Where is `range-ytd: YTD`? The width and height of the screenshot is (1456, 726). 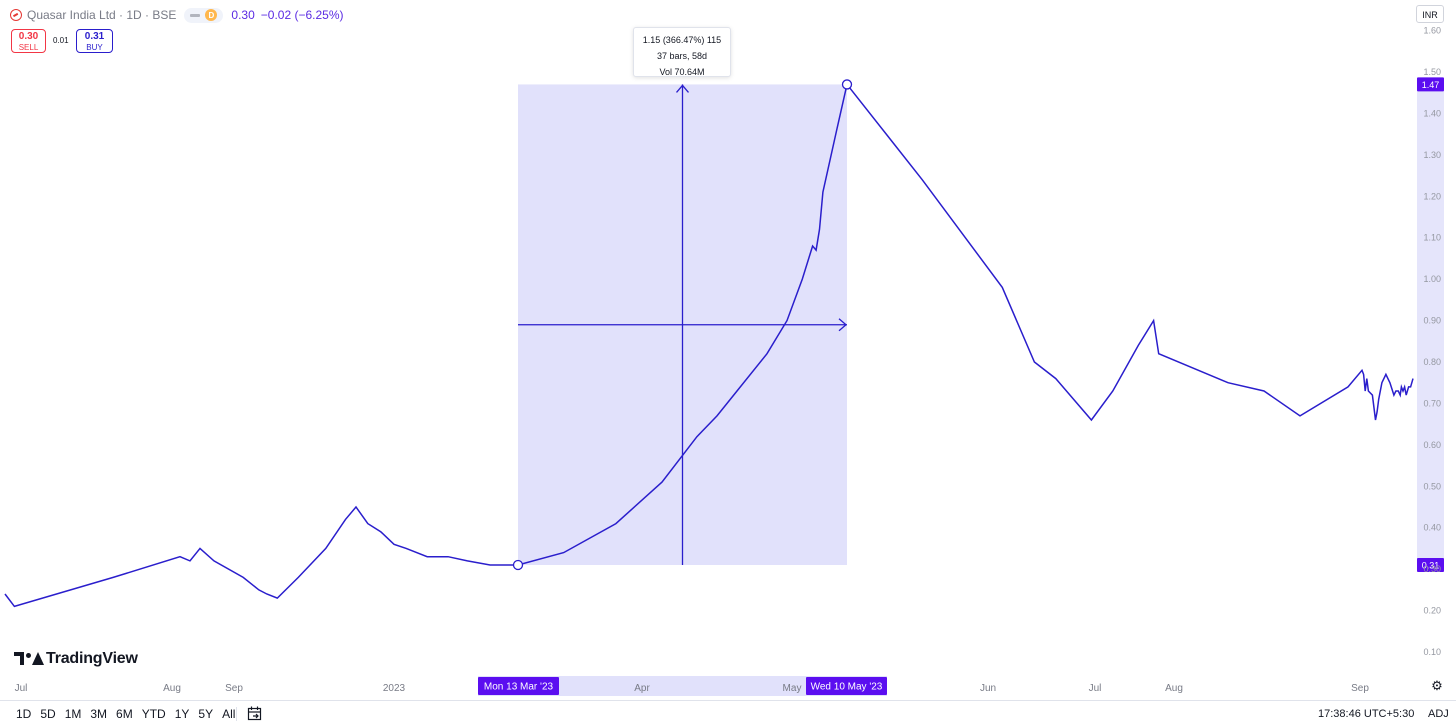
range-ytd: YTD is located at coordinates (153, 714).